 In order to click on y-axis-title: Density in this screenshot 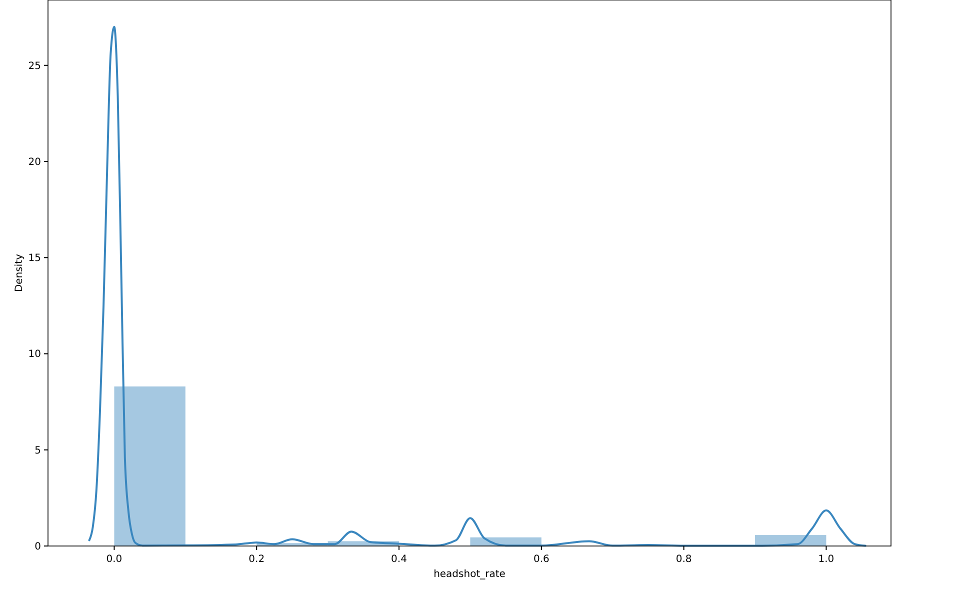, I will do `click(19, 273)`.